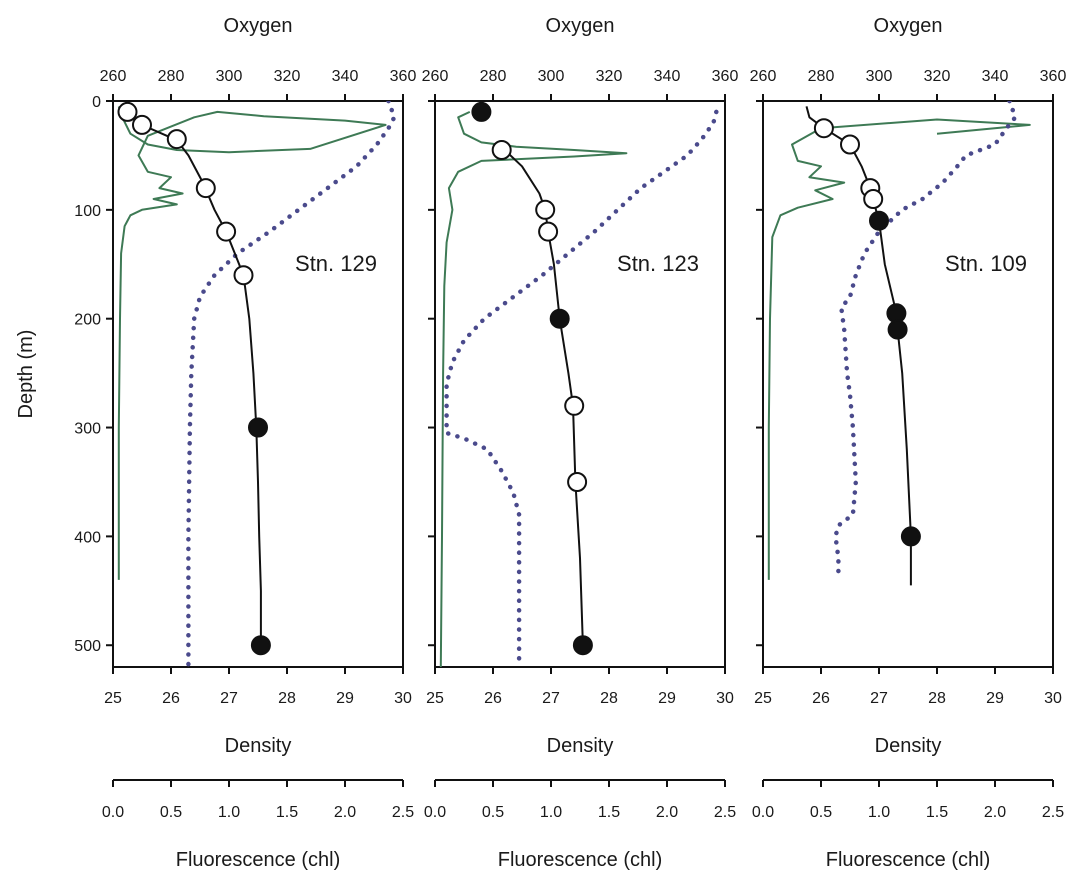 The height and width of the screenshot is (873, 1070). What do you see at coordinates (87, 429) in the screenshot?
I see `depth-tick-label: 300` at bounding box center [87, 429].